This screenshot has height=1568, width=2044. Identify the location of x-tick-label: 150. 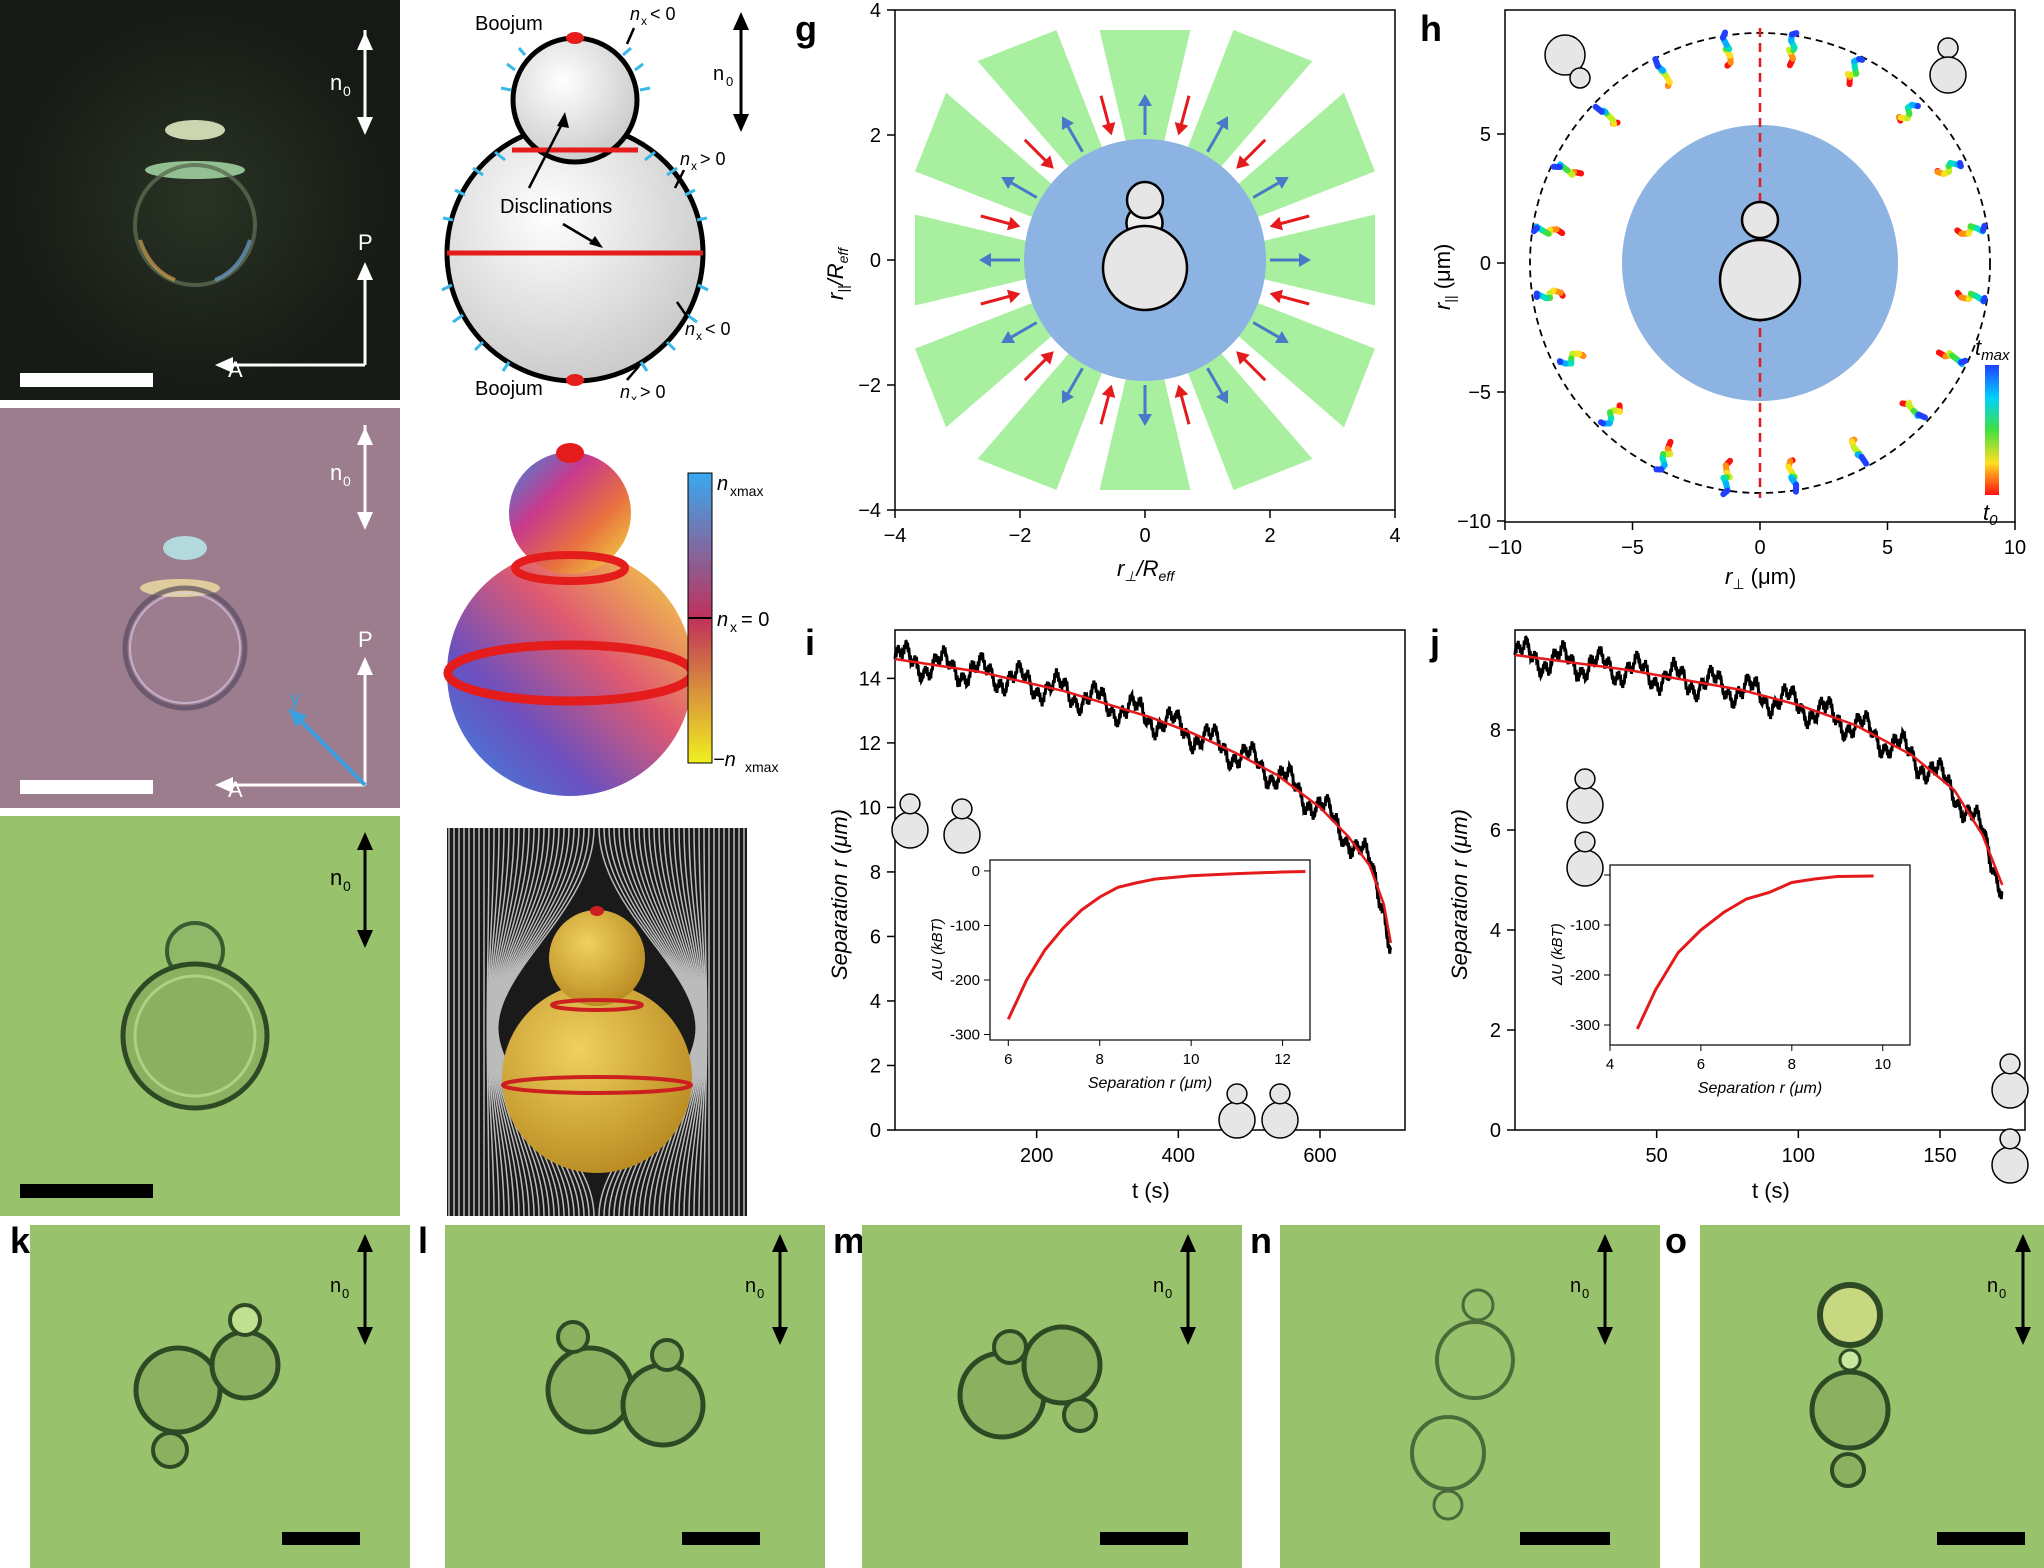
(1939, 1156).